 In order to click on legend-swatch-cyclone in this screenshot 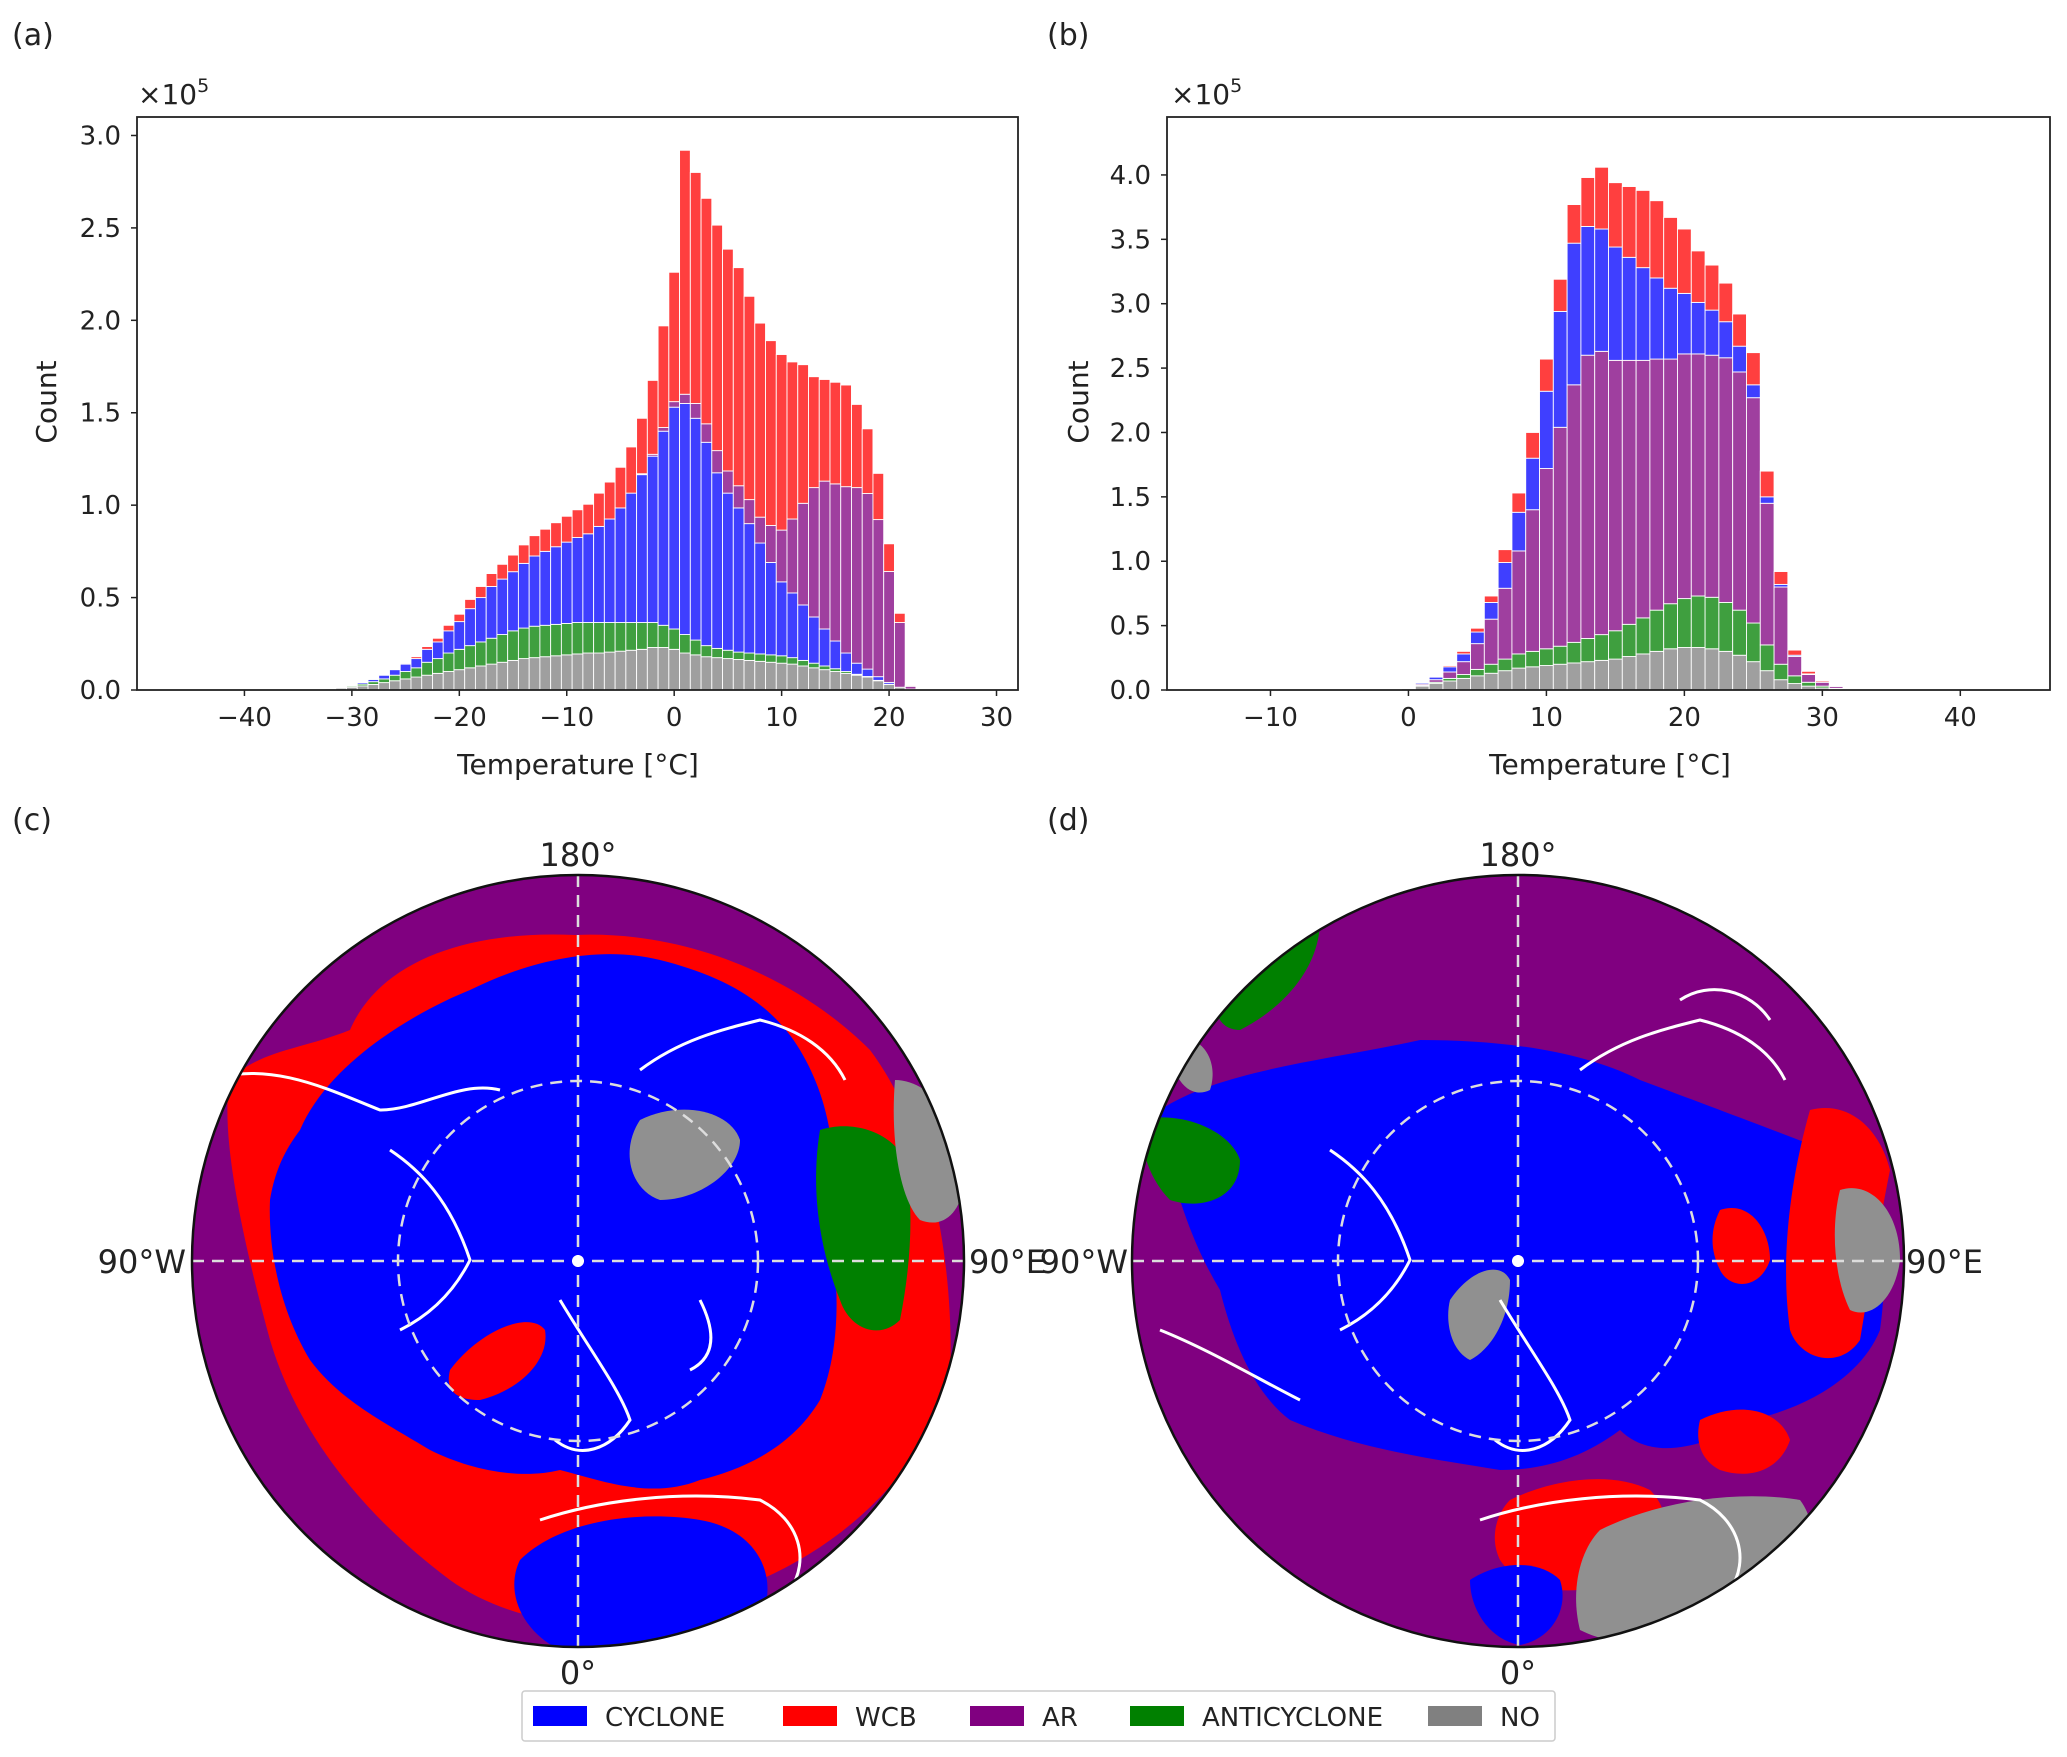, I will do `click(560, 1716)`.